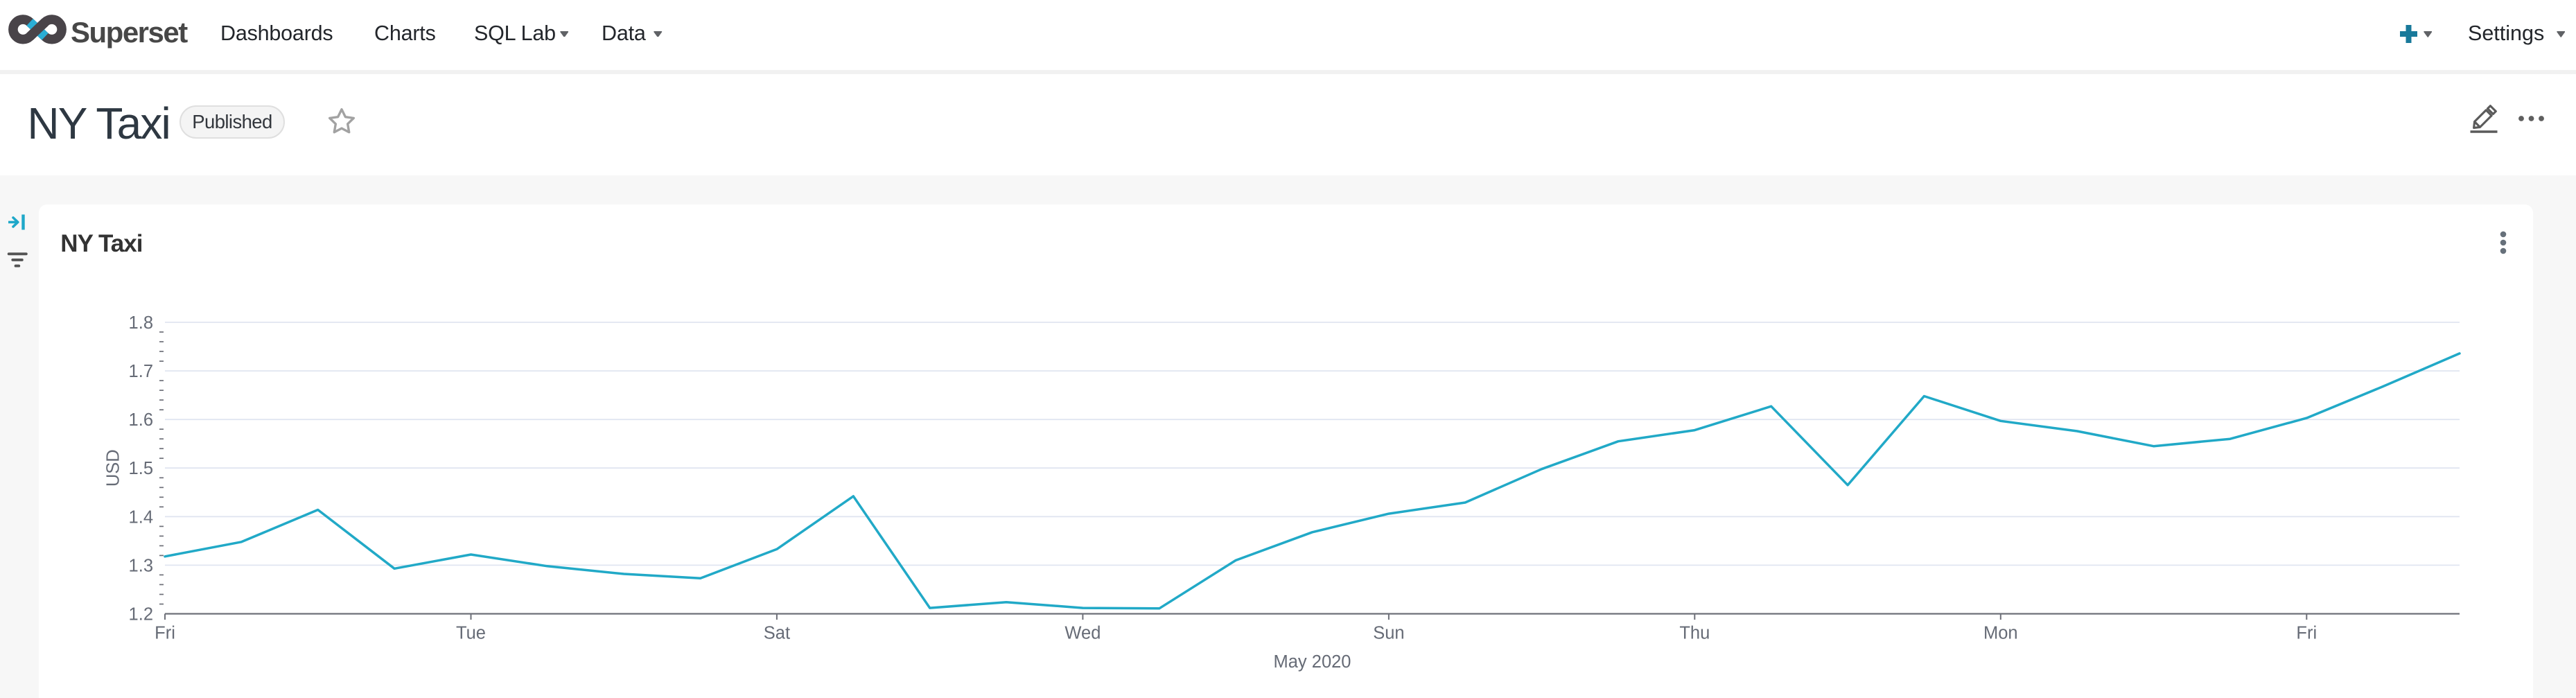  I want to click on svg-text: 1.6, so click(141, 420).